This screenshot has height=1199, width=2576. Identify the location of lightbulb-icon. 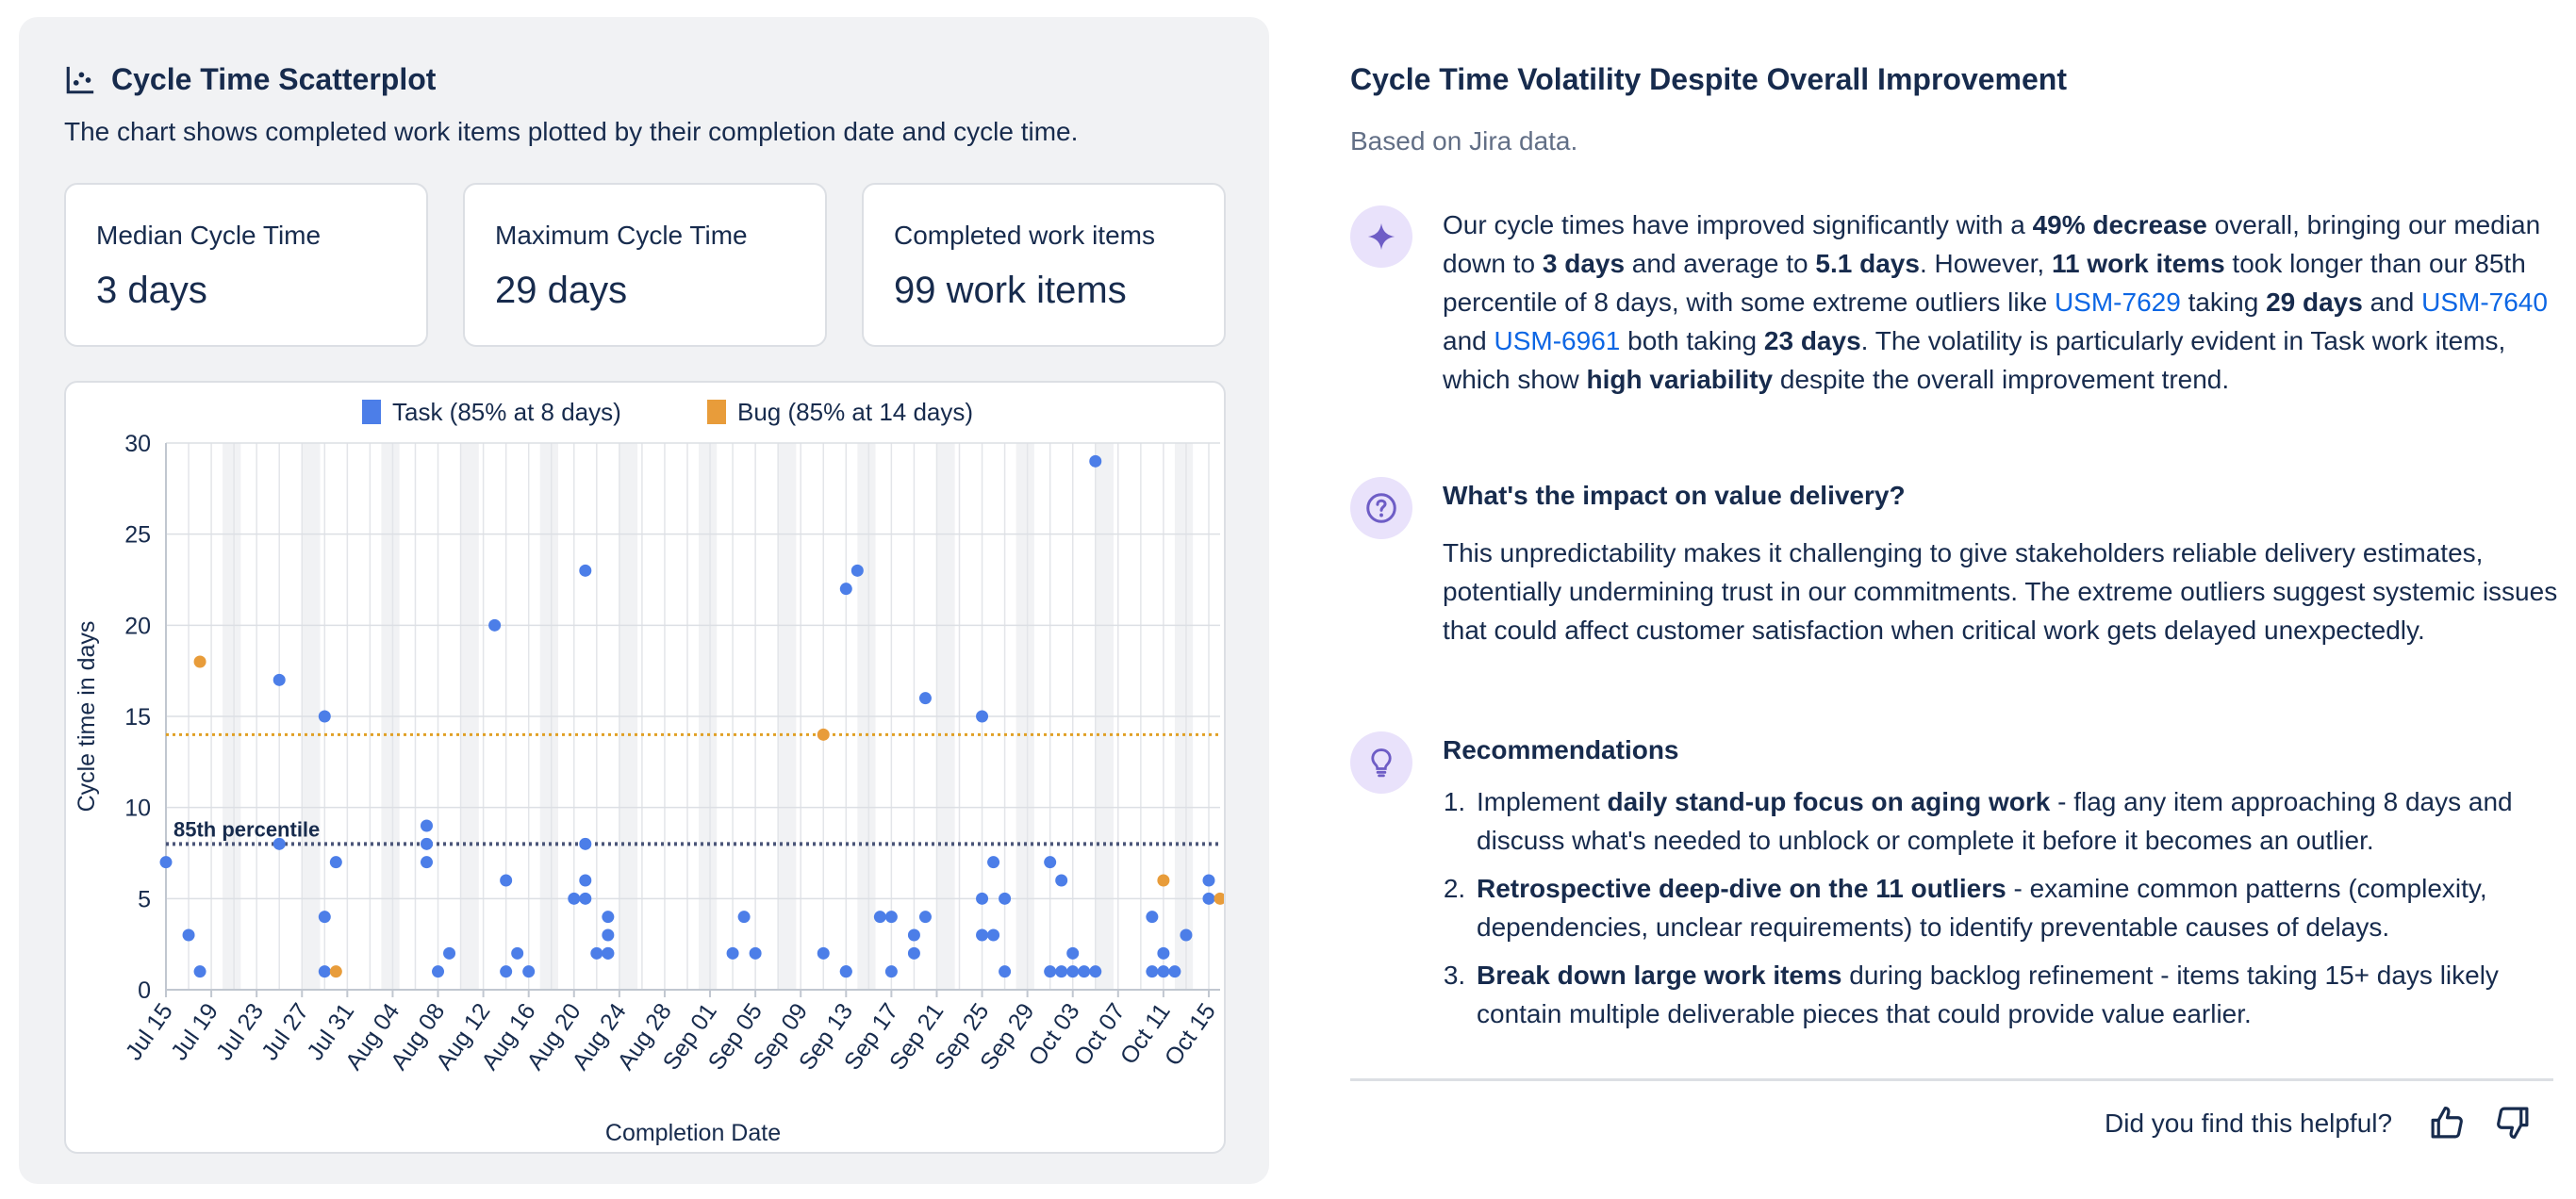
(1381, 762).